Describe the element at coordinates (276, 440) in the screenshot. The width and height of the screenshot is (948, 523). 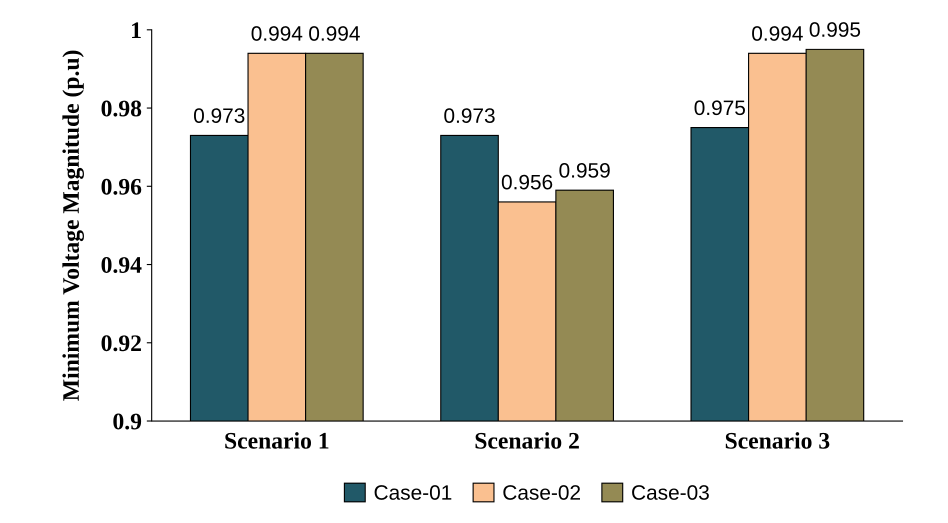
I see `x-tick-label: Scenario 1` at that location.